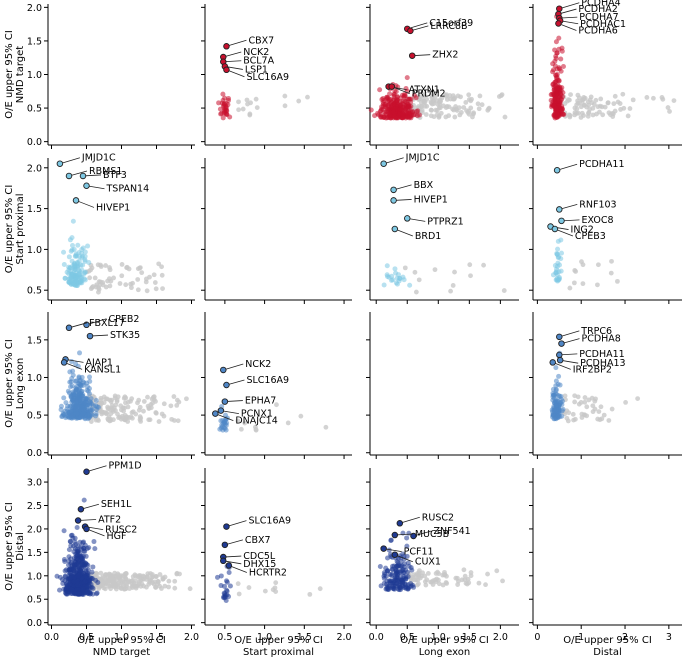 Image resolution: width=685 pixels, height=662 pixels. I want to click on annotated-point-zhx2, so click(412, 55).